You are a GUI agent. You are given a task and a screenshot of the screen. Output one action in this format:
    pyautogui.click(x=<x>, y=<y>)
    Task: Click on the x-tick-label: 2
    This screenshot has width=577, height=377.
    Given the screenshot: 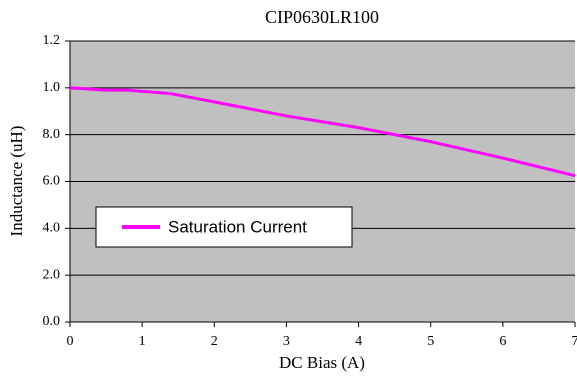 What is the action you would take?
    pyautogui.click(x=214, y=341)
    